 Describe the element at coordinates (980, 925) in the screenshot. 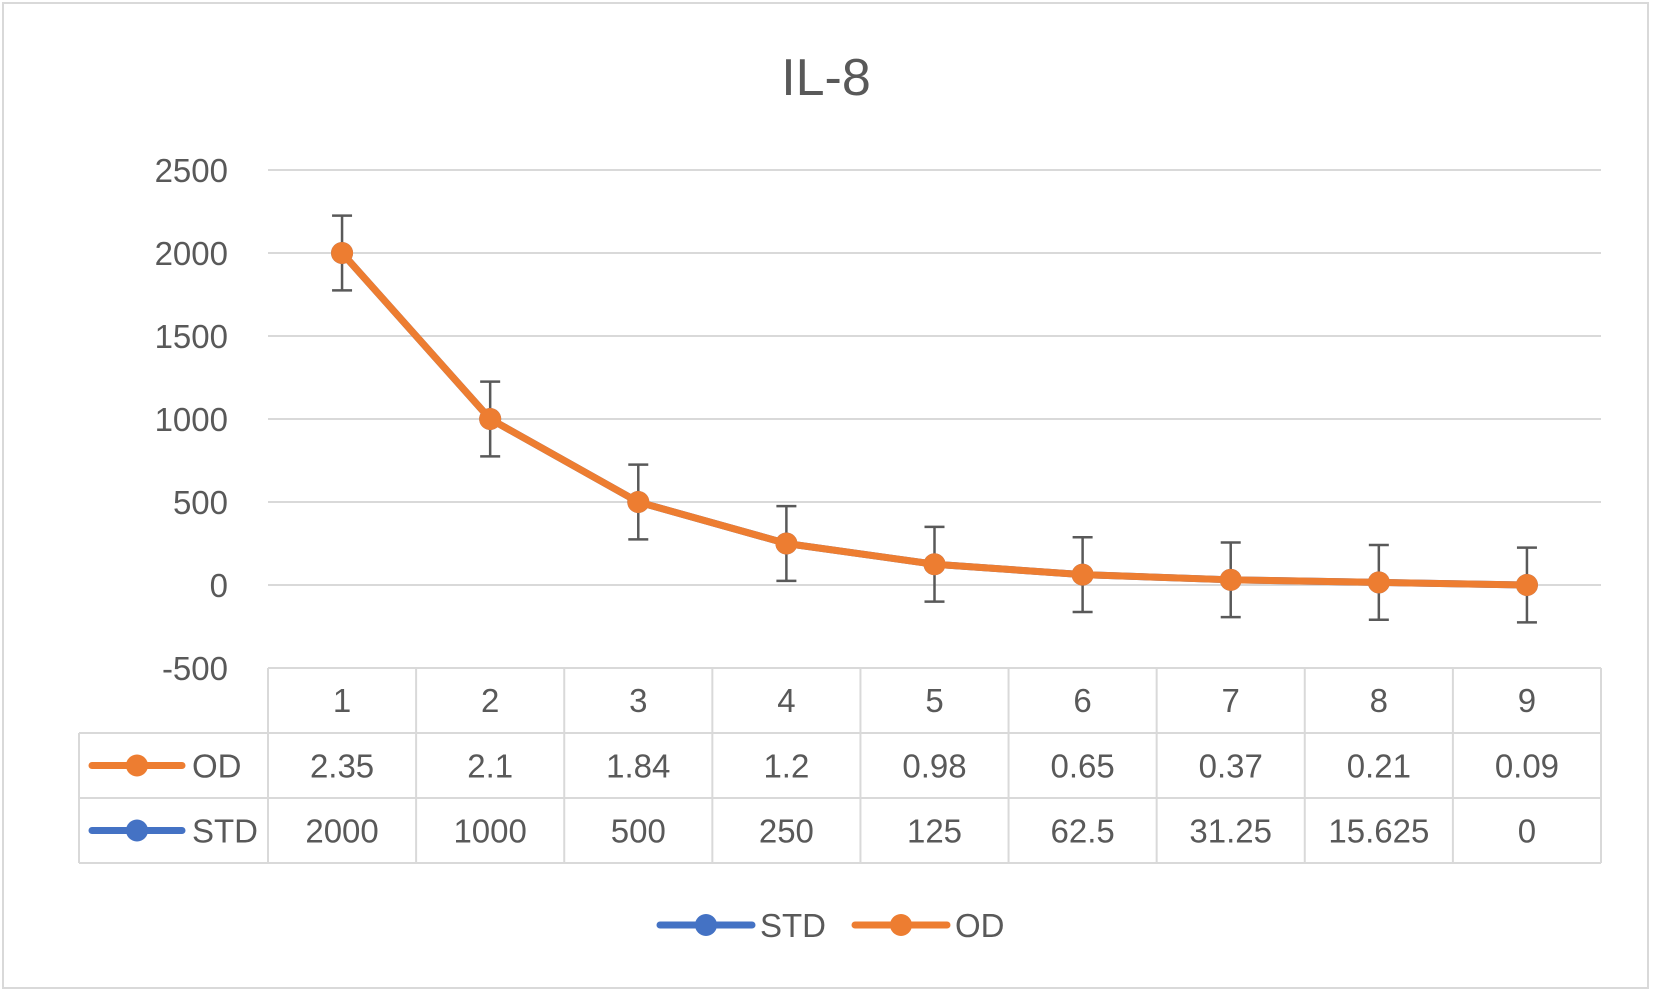

I see `legend-label: OD` at that location.